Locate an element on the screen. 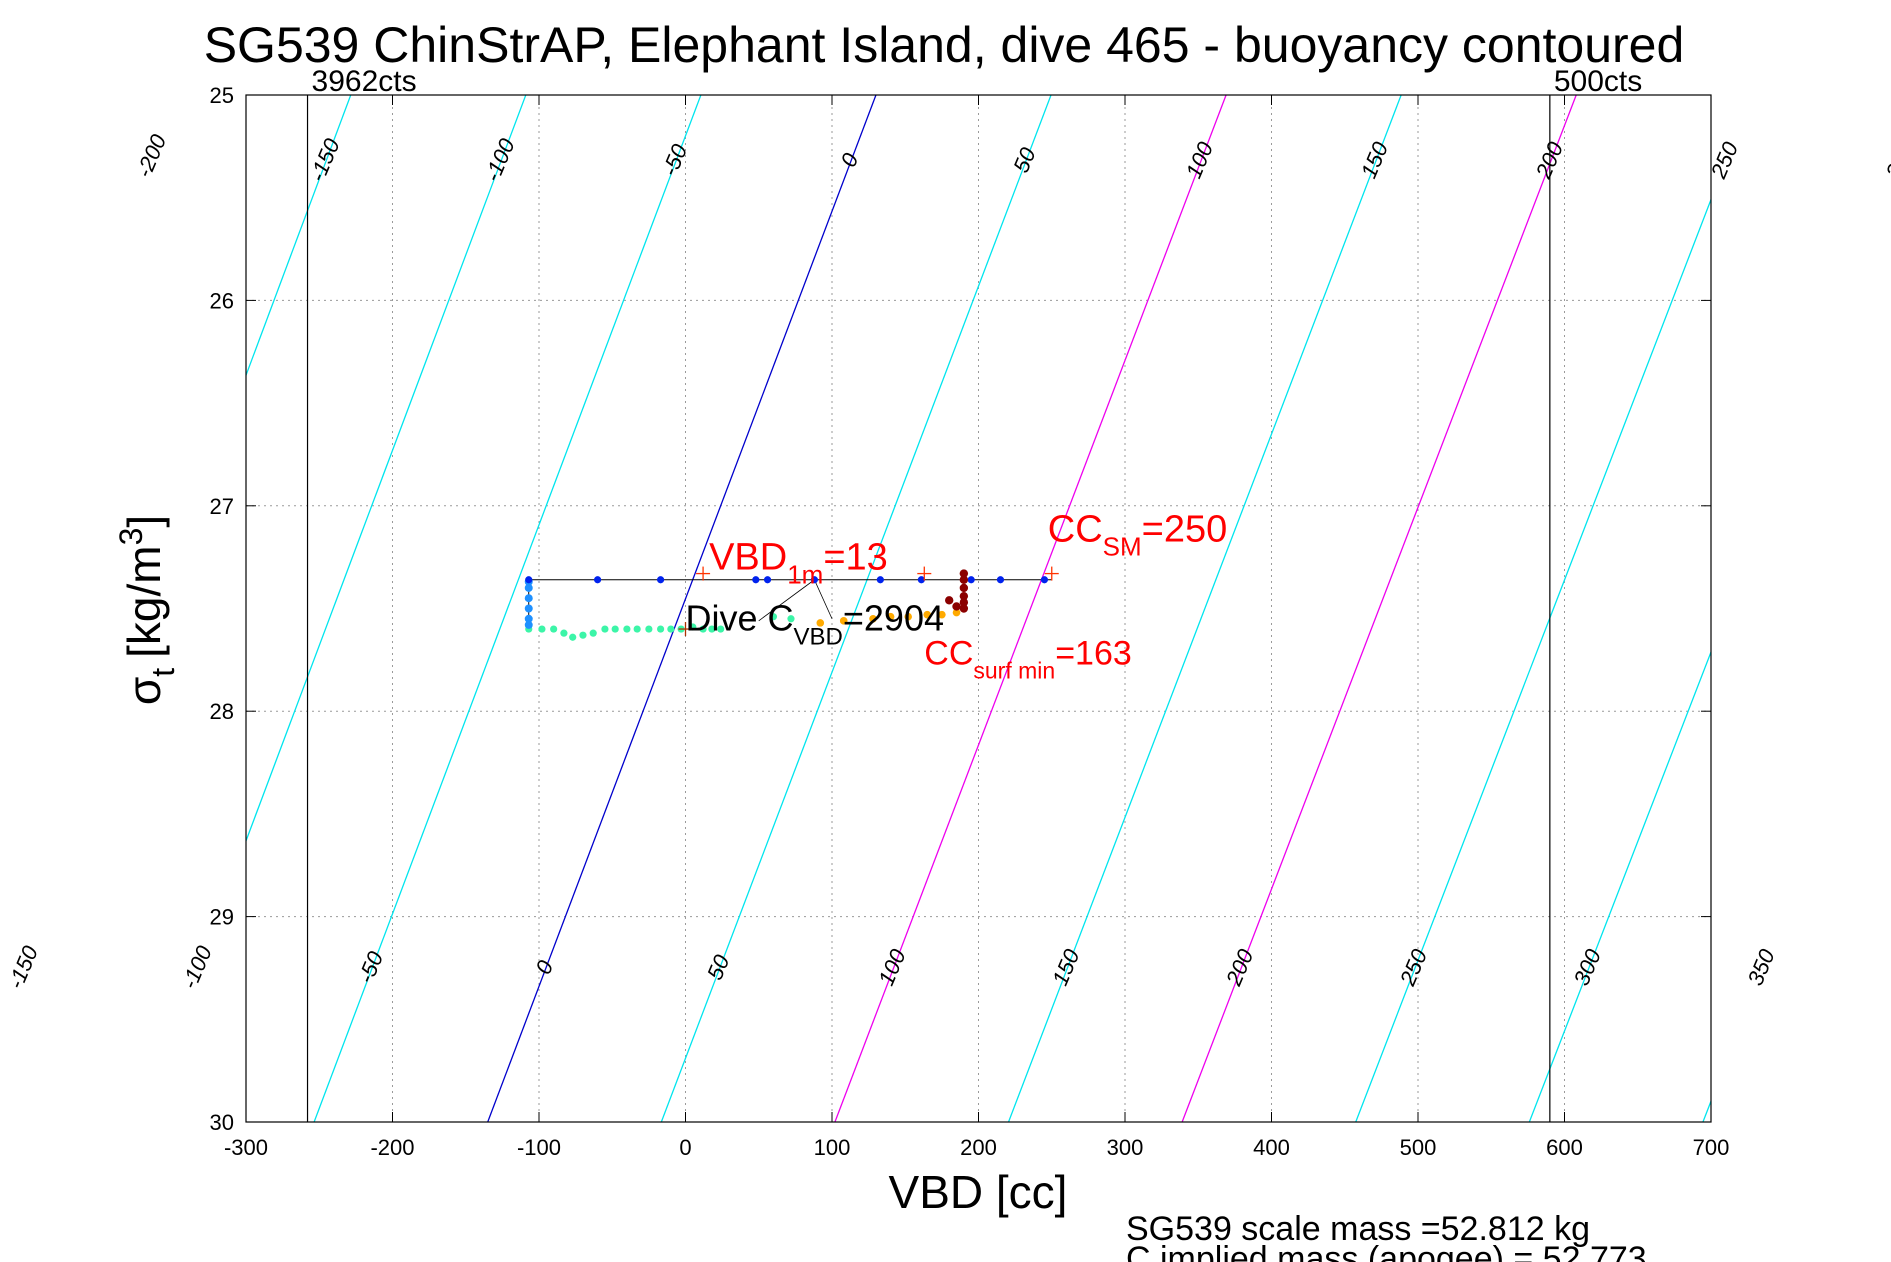 The height and width of the screenshot is (1262, 1891). footer-implied-mass: C implied mass (apogee) = 52.773 is located at coordinates (1386, 1251).